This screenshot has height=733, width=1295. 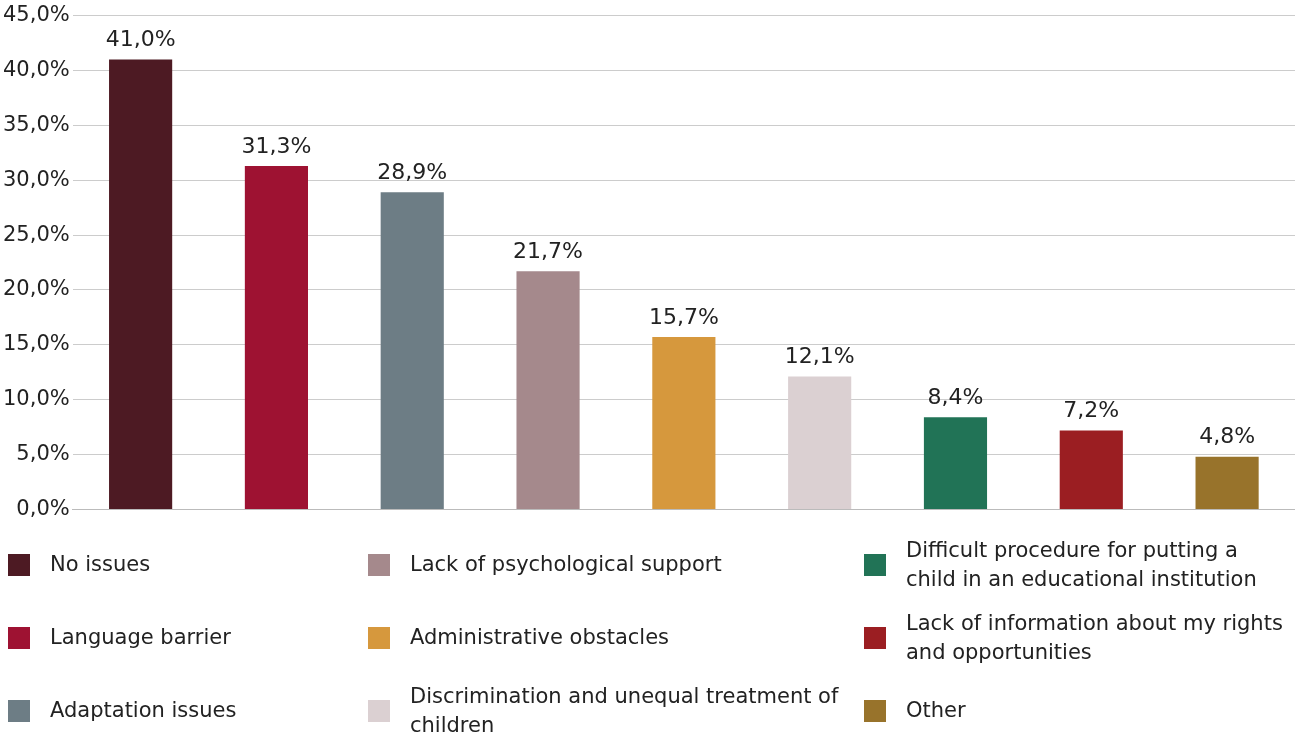 What do you see at coordinates (140, 39) in the screenshot?
I see `data-label: 41,0%` at bounding box center [140, 39].